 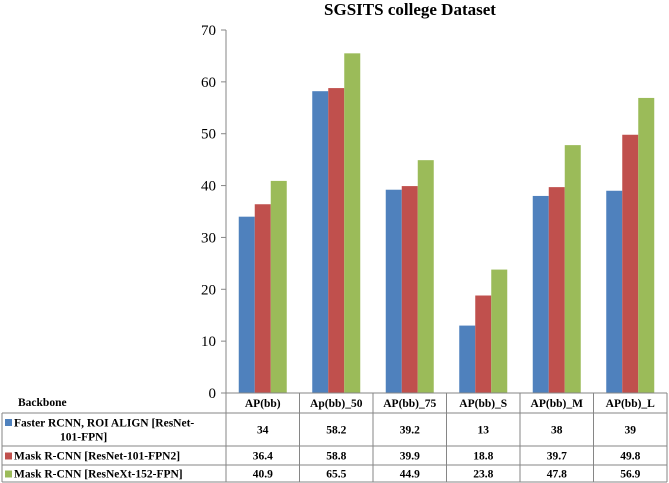 What do you see at coordinates (410, 9) in the screenshot?
I see `chart-title: SGSITS college Dataset` at bounding box center [410, 9].